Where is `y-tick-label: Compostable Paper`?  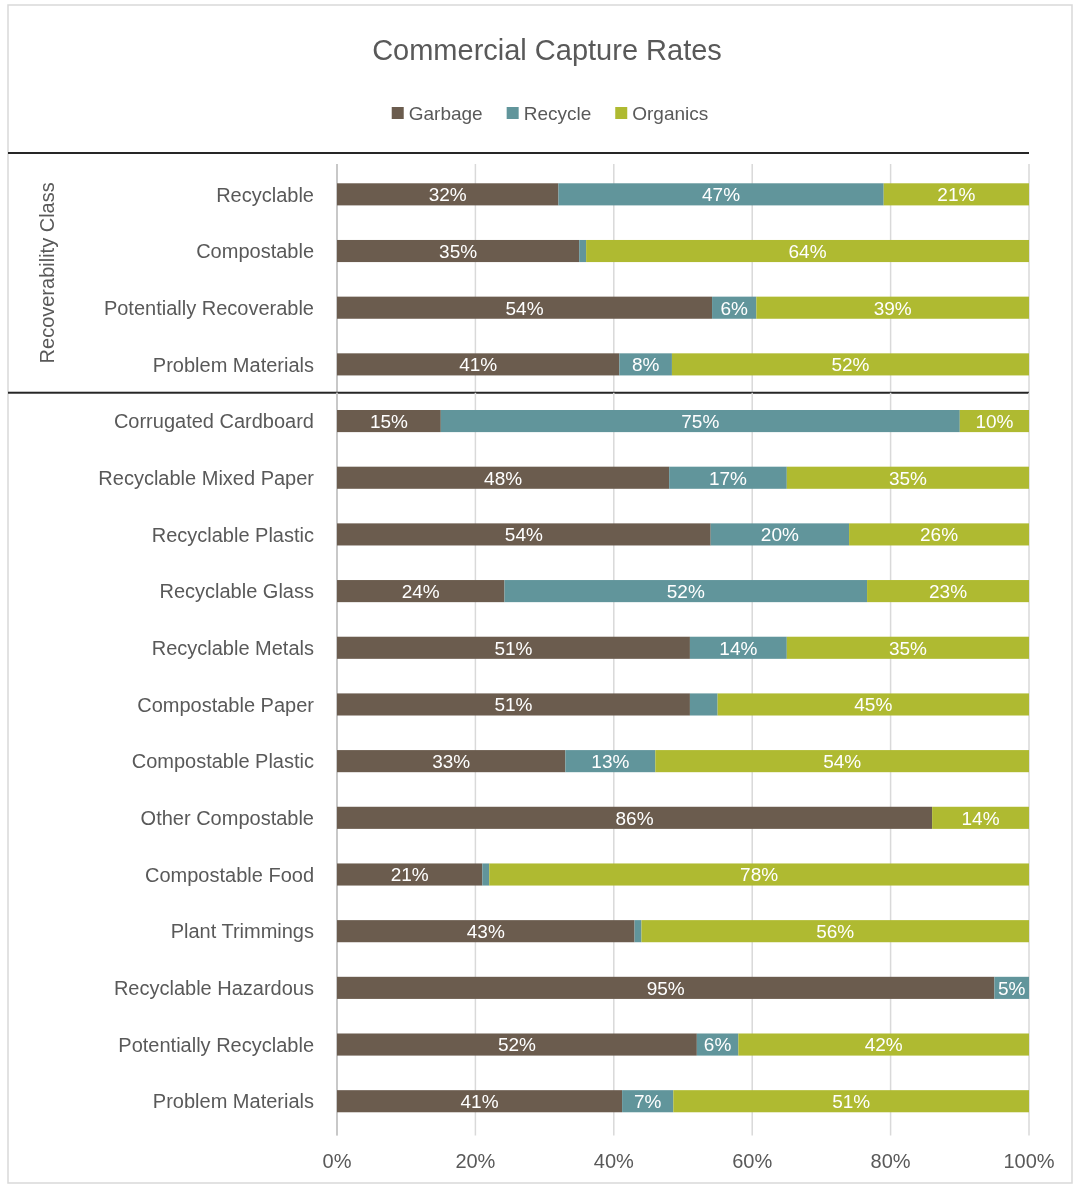 y-tick-label: Compostable Paper is located at coordinates (226, 704).